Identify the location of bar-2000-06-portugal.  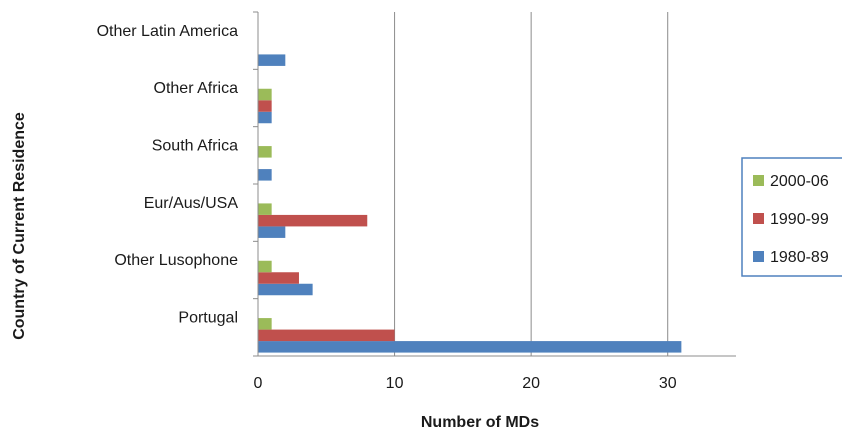
(265, 324).